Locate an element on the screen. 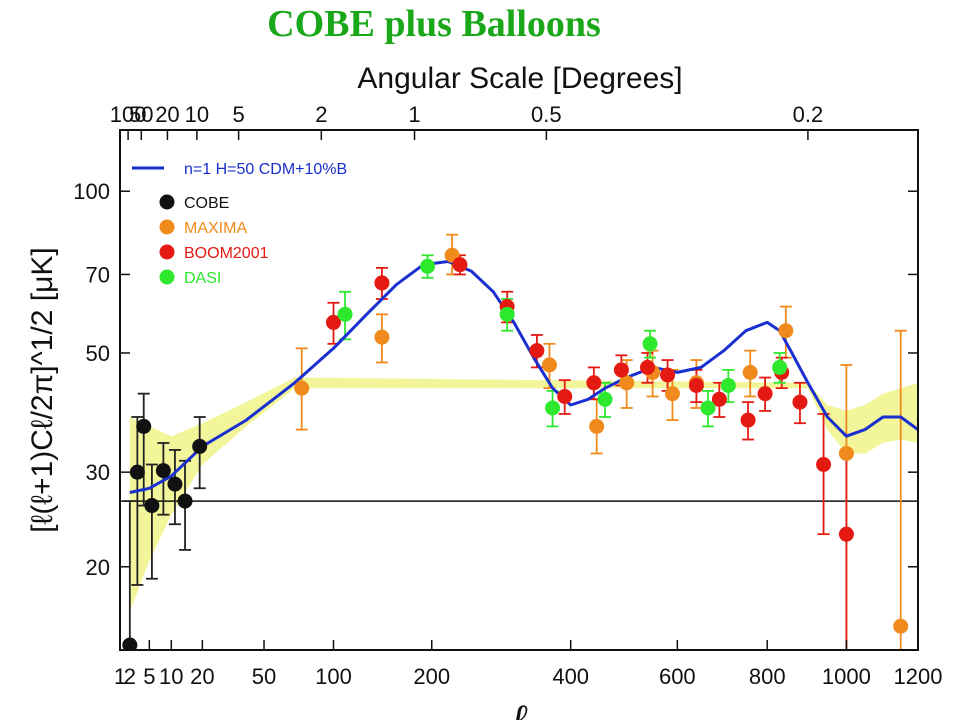  legend-cobe-label: COBE is located at coordinates (206, 203).